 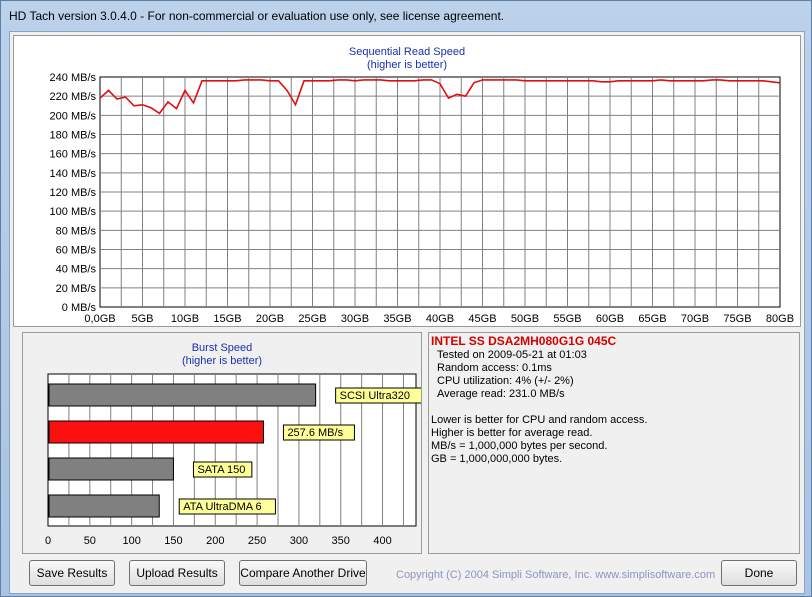 What do you see at coordinates (73, 97) in the screenshot?
I see `y-tick-label: 220 MB/s` at bounding box center [73, 97].